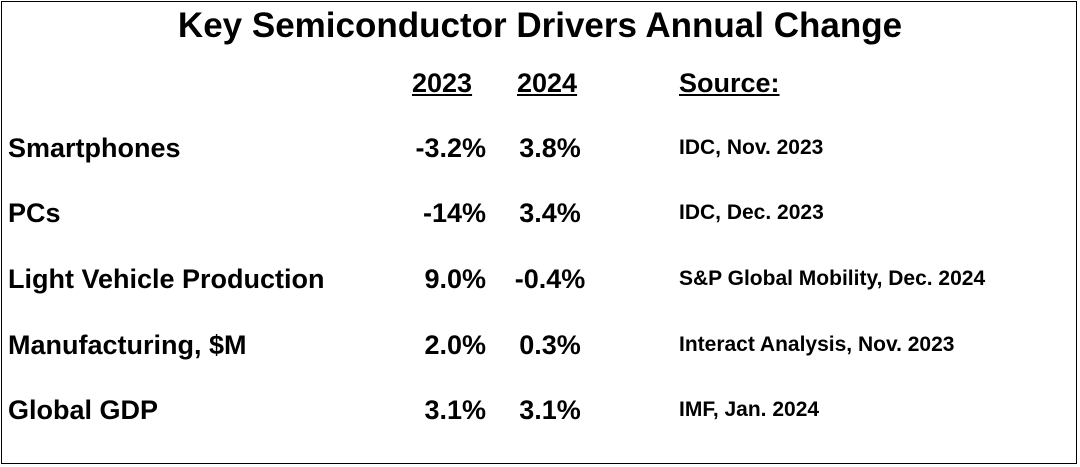  I want to click on value-2024: -0.4%, so click(550, 279).